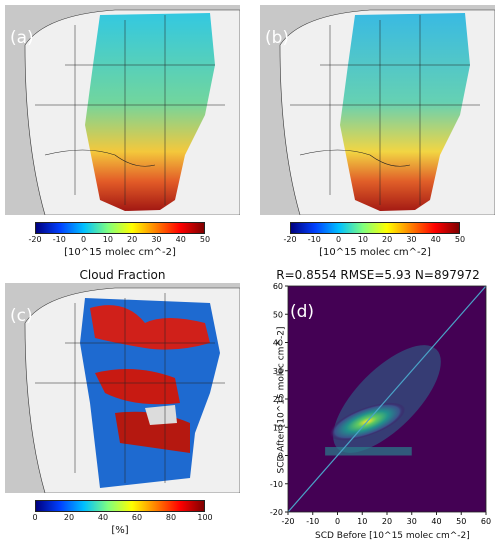 This screenshot has width=500, height=546. I want to click on y-tick-label: -10, so click(276, 484).